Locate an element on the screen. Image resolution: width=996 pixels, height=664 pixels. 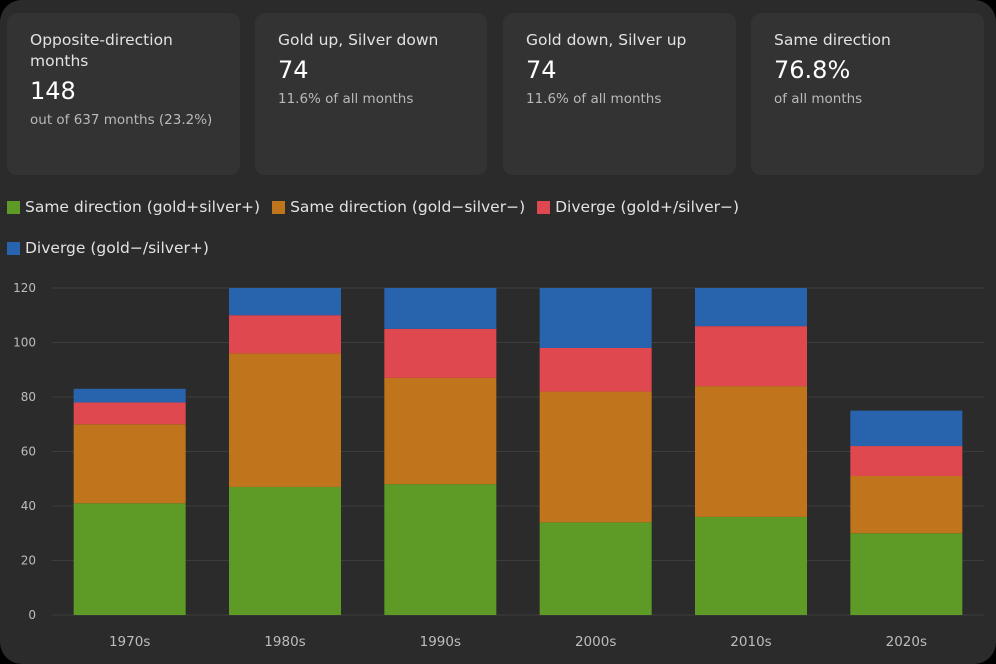
legend-item-diverge-silver-up: Diverge (gold−/silver+) is located at coordinates (108, 248).